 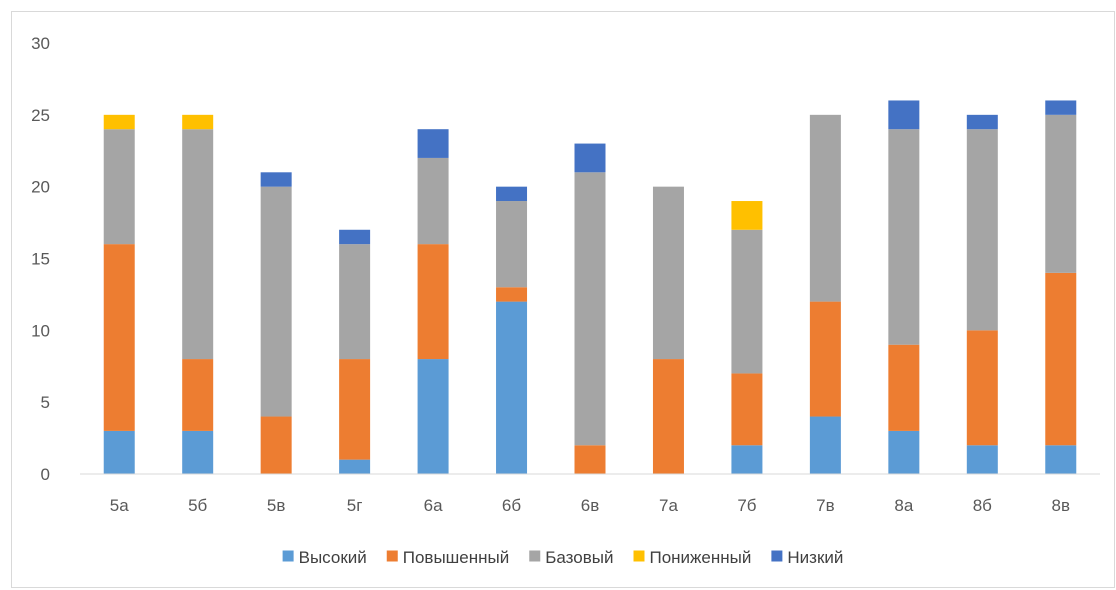 What do you see at coordinates (333, 557) in the screenshot?
I see `legend-label: Высокий` at bounding box center [333, 557].